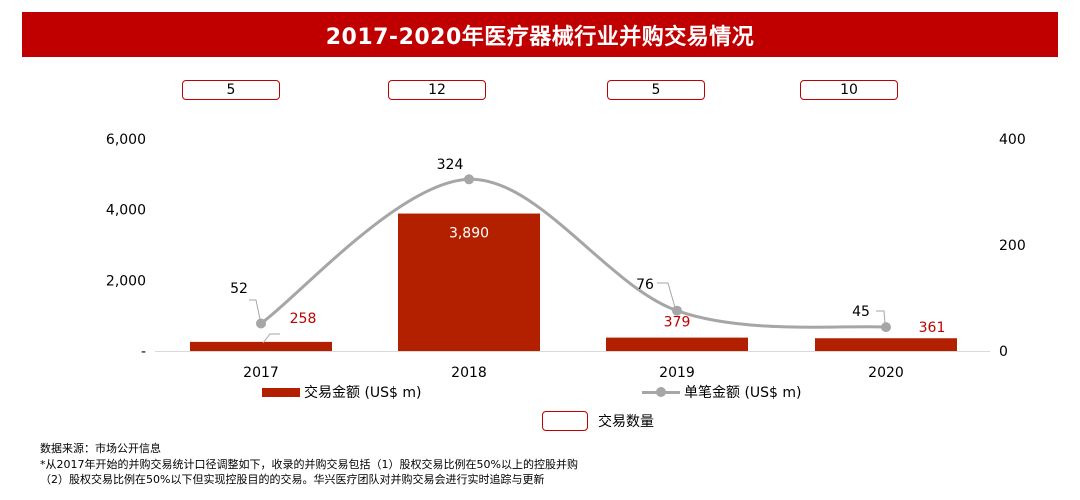 The height and width of the screenshot is (500, 1080). I want to click on x-axis-tick-label: 2020, so click(886, 373).